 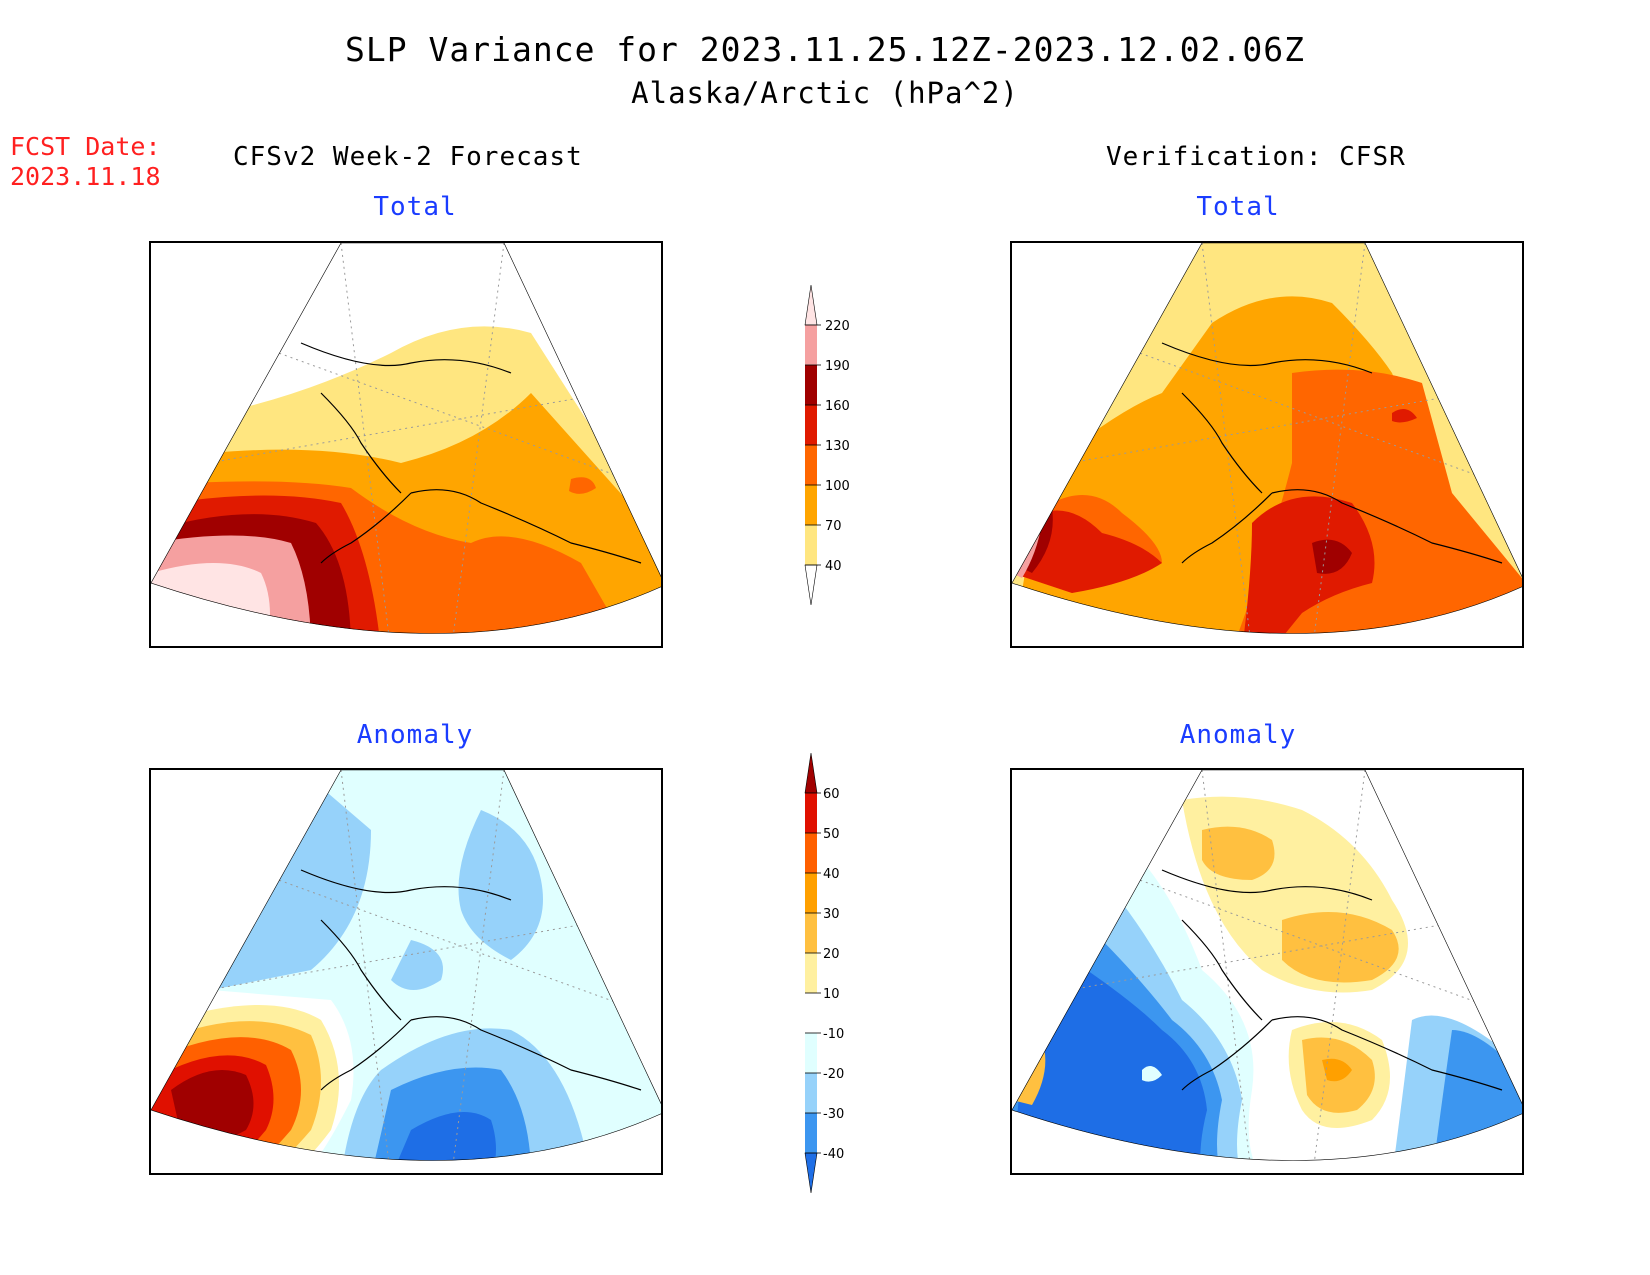 What do you see at coordinates (837, 406) in the screenshot?
I see `colorbar-total-tick-label: 160` at bounding box center [837, 406].